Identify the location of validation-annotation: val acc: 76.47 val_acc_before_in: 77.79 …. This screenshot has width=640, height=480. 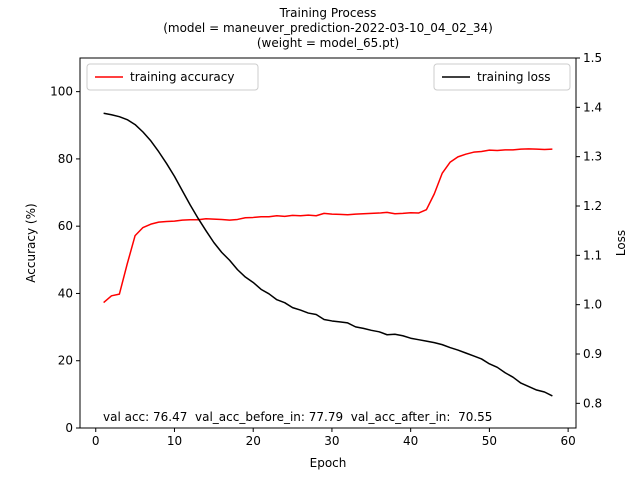
(297, 417).